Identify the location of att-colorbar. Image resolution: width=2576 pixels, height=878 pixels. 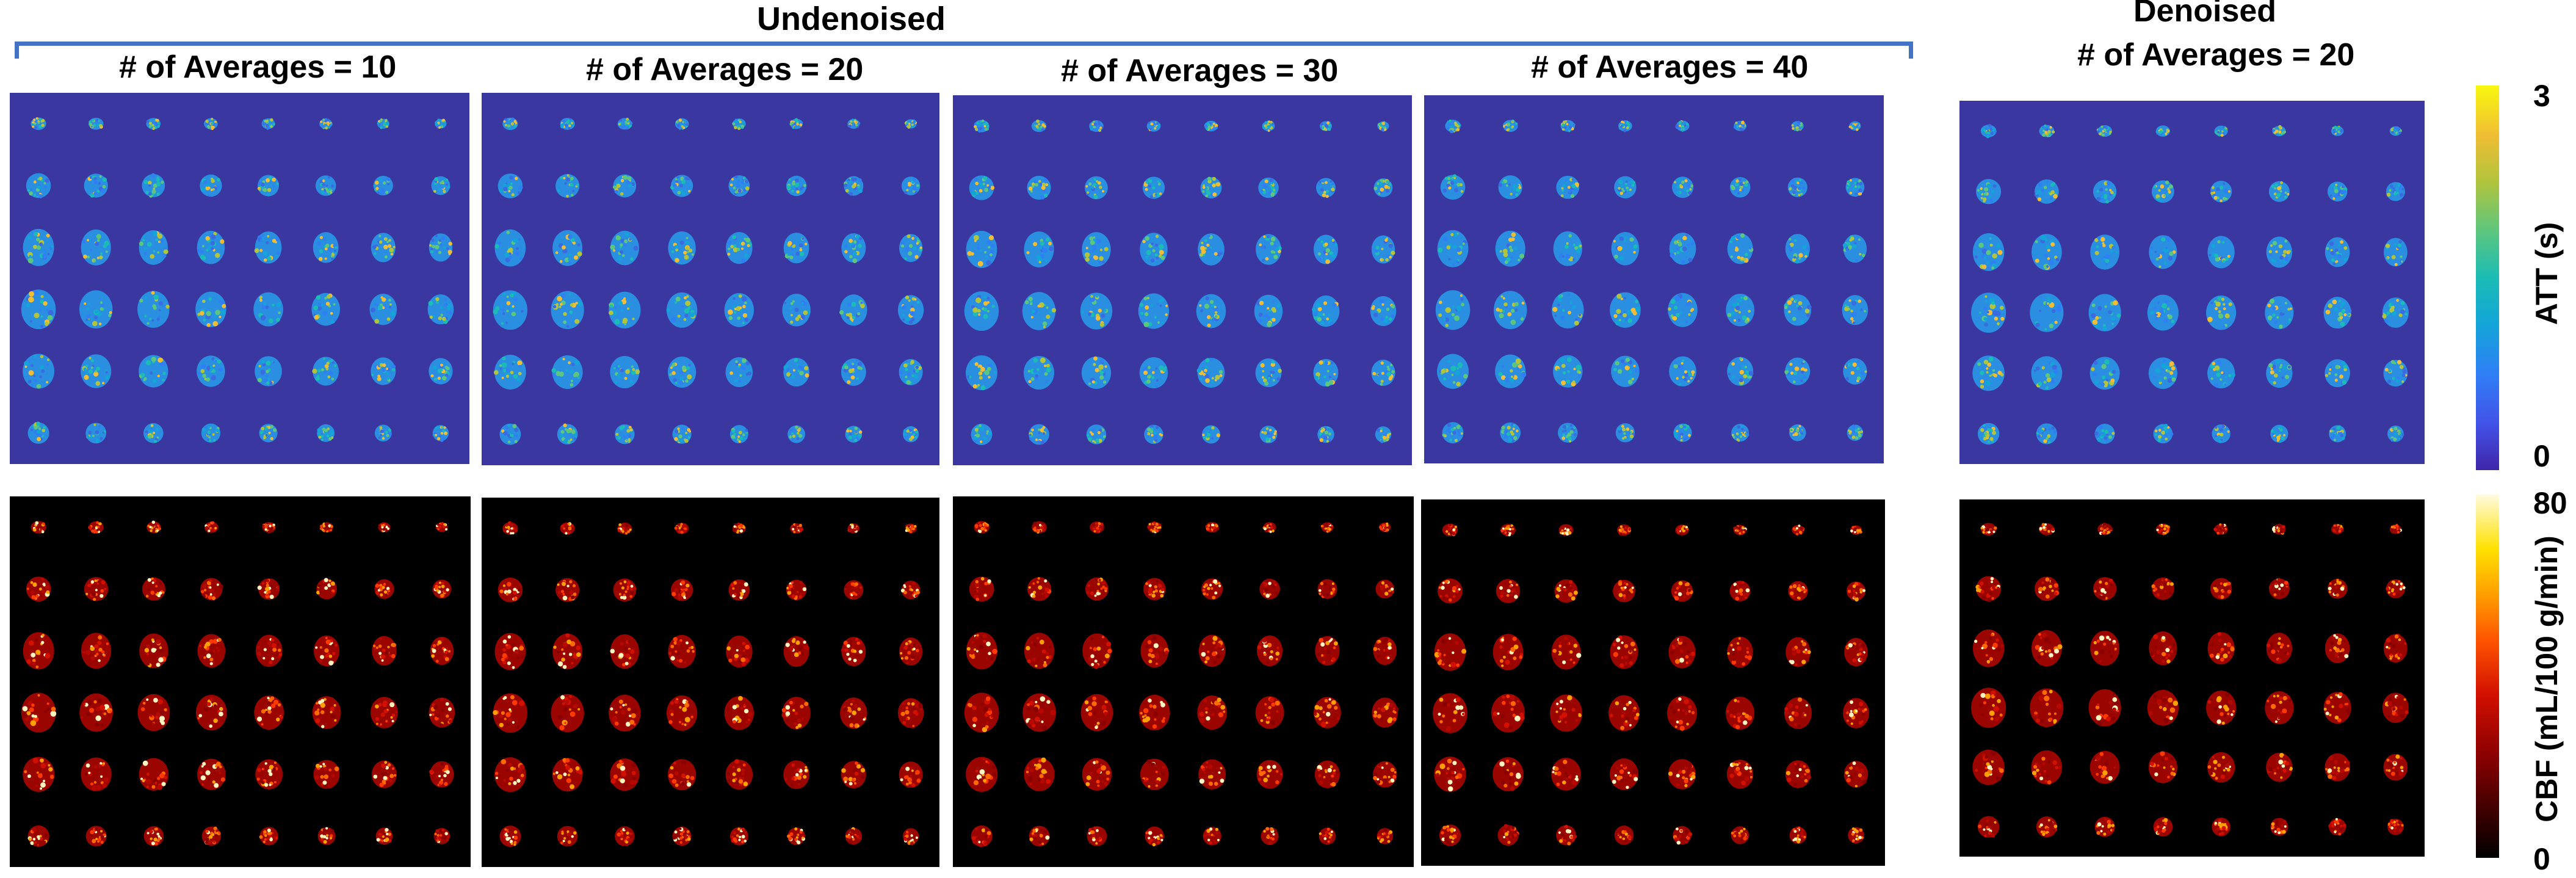
(2487, 277).